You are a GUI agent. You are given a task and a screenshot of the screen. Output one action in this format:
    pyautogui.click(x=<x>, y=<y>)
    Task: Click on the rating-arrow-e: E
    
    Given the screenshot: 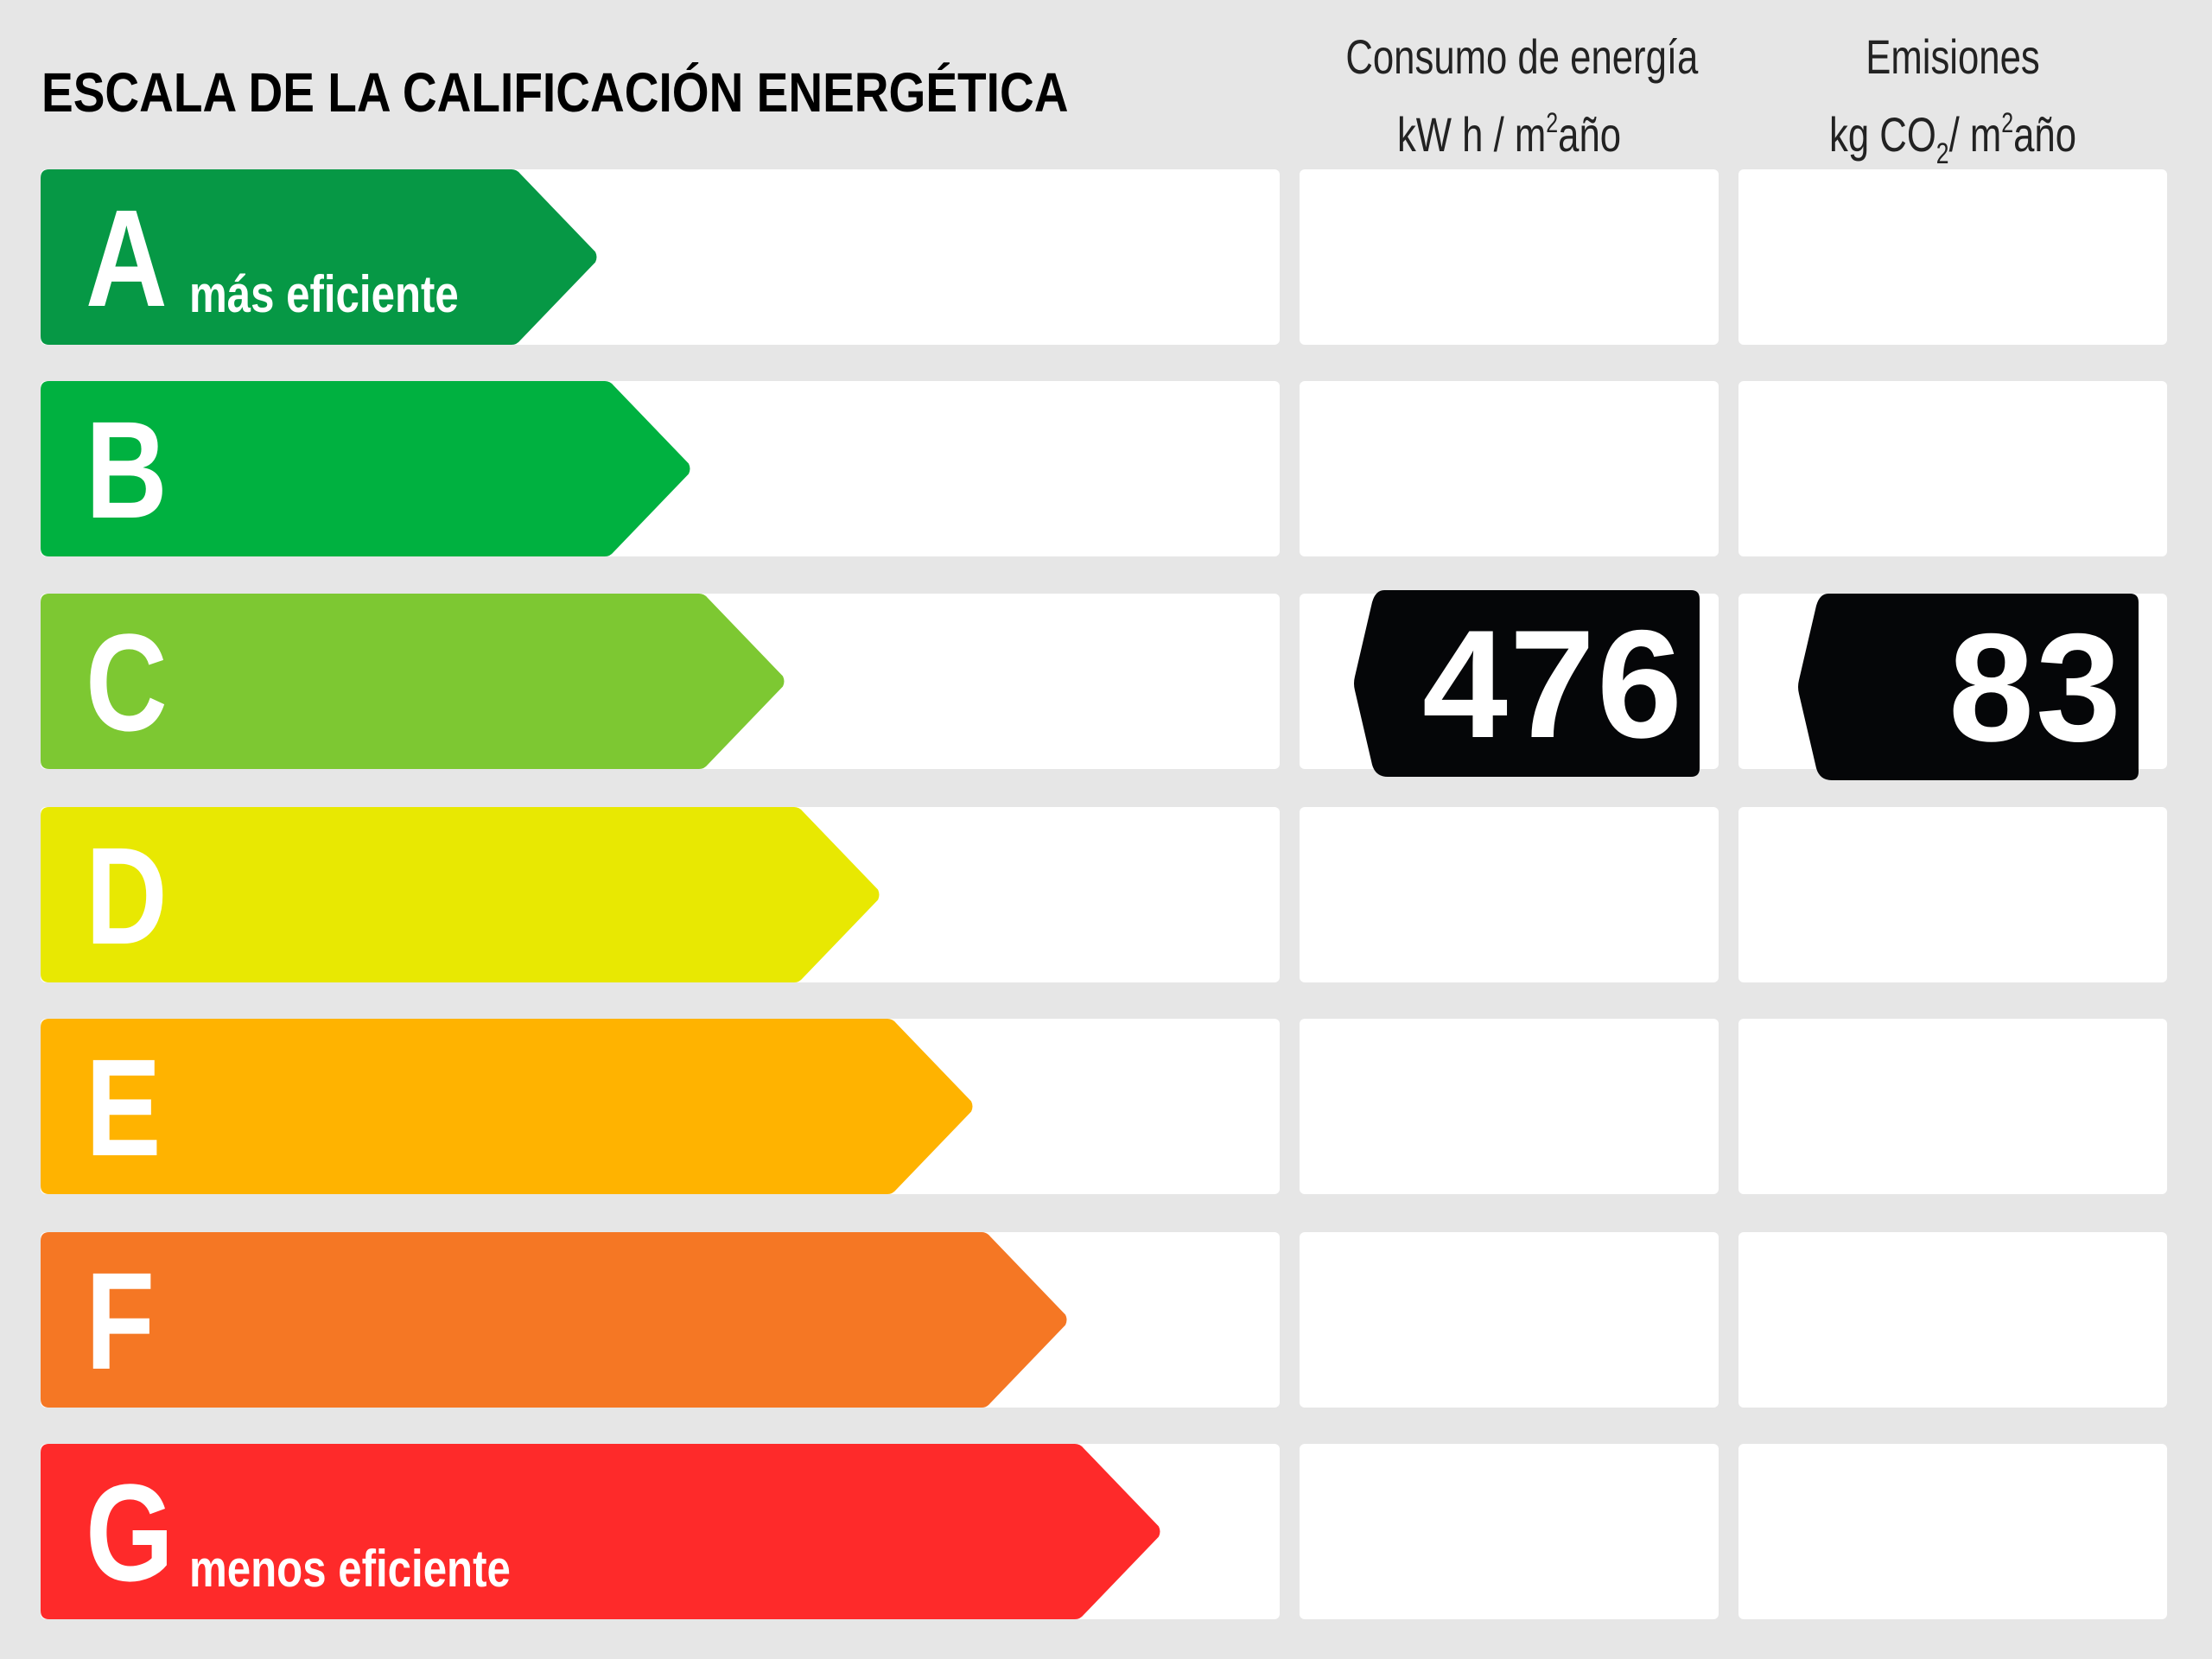 What is the action you would take?
    pyautogui.click(x=507, y=1106)
    